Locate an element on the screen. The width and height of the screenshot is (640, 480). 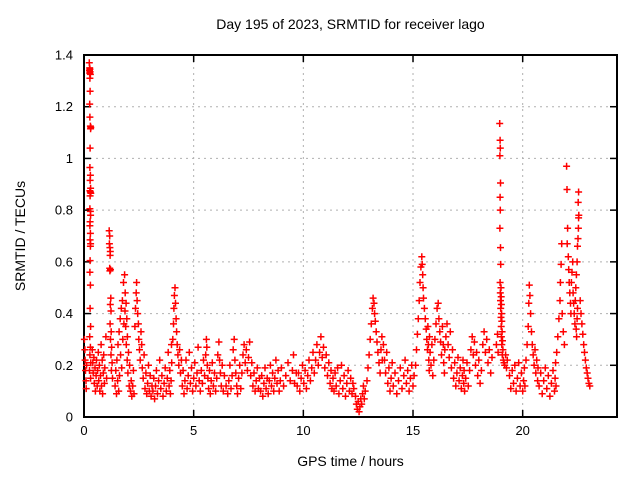
y-tick-label: 0.2 is located at coordinates (64, 365).